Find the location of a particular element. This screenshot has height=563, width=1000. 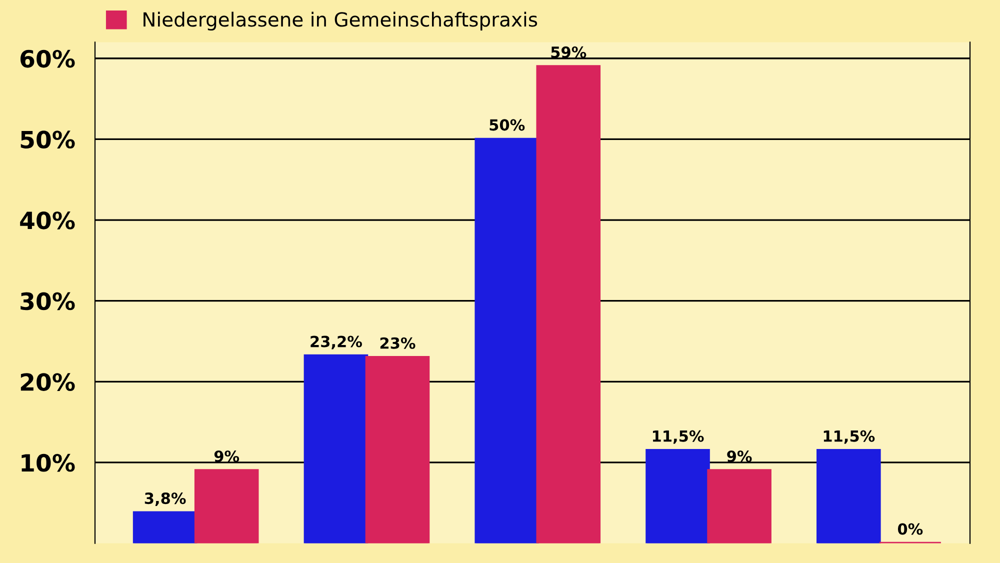

y-tick-label: 40% is located at coordinates (47, 220).